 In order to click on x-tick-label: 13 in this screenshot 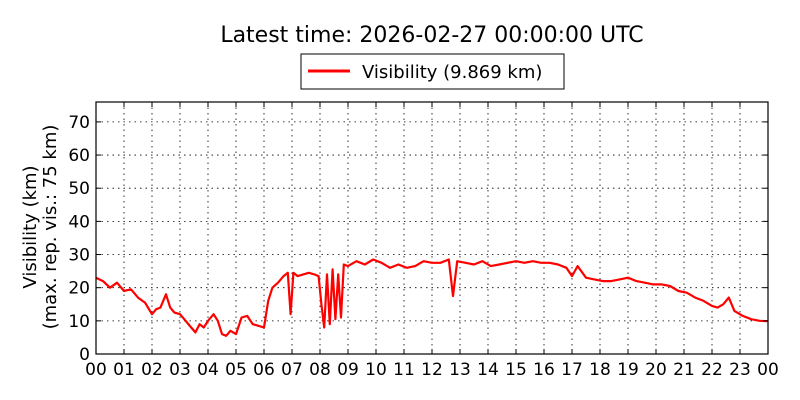, I will do `click(460, 370)`.